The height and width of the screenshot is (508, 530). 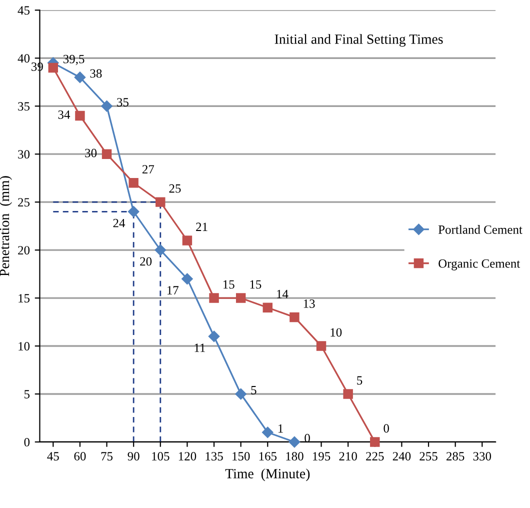 What do you see at coordinates (134, 456) in the screenshot?
I see `x-tick-label: 90` at bounding box center [134, 456].